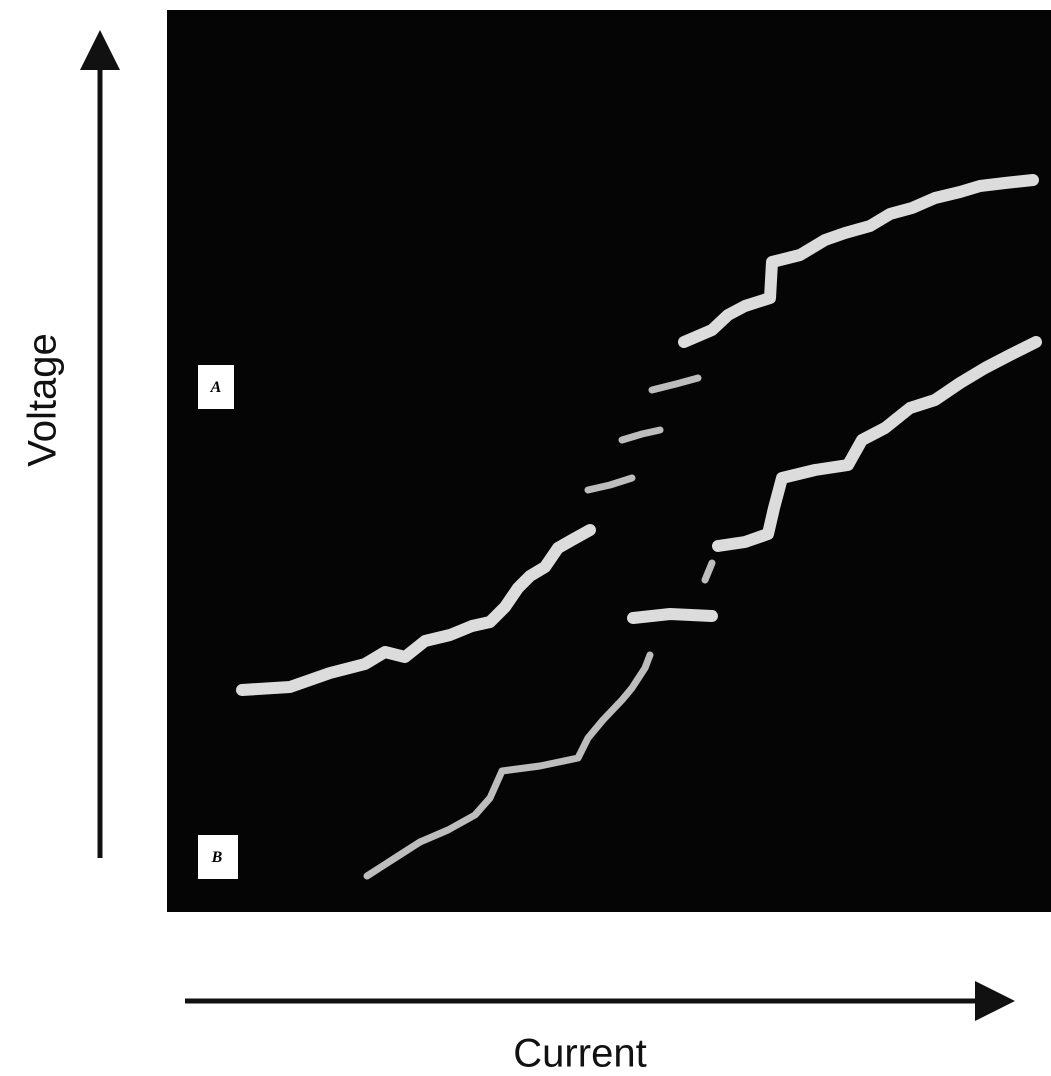 Image resolution: width=1051 pixels, height=1076 pixels. I want to click on trace-b-upper, so click(877, 444).